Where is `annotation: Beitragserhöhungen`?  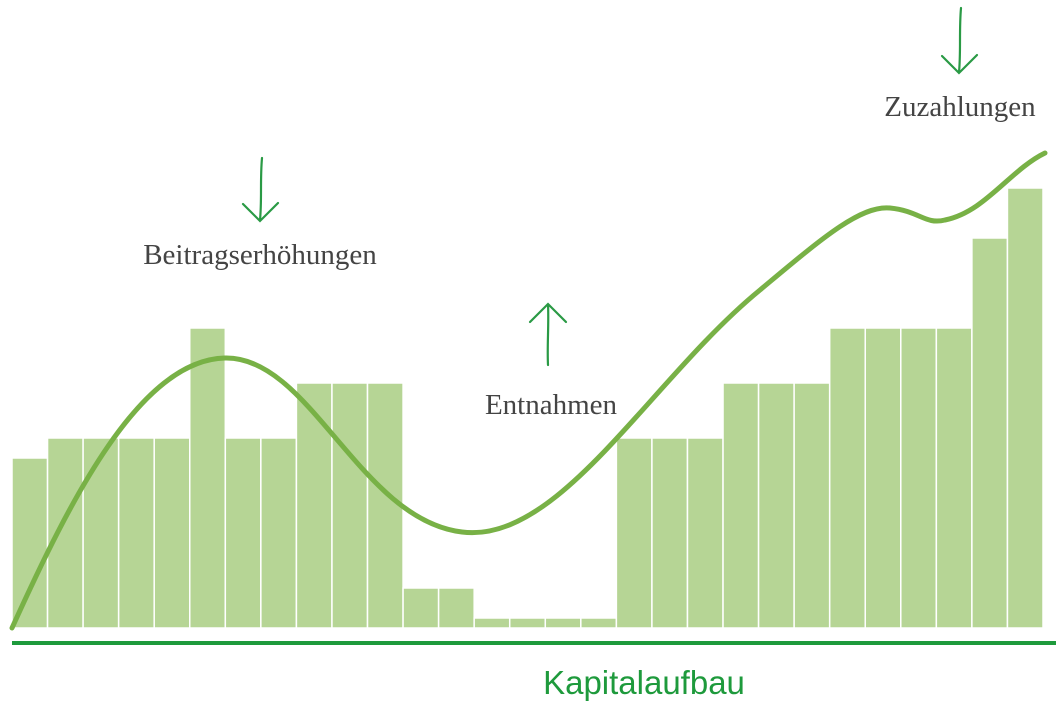 annotation: Beitragserhöhungen is located at coordinates (260, 255).